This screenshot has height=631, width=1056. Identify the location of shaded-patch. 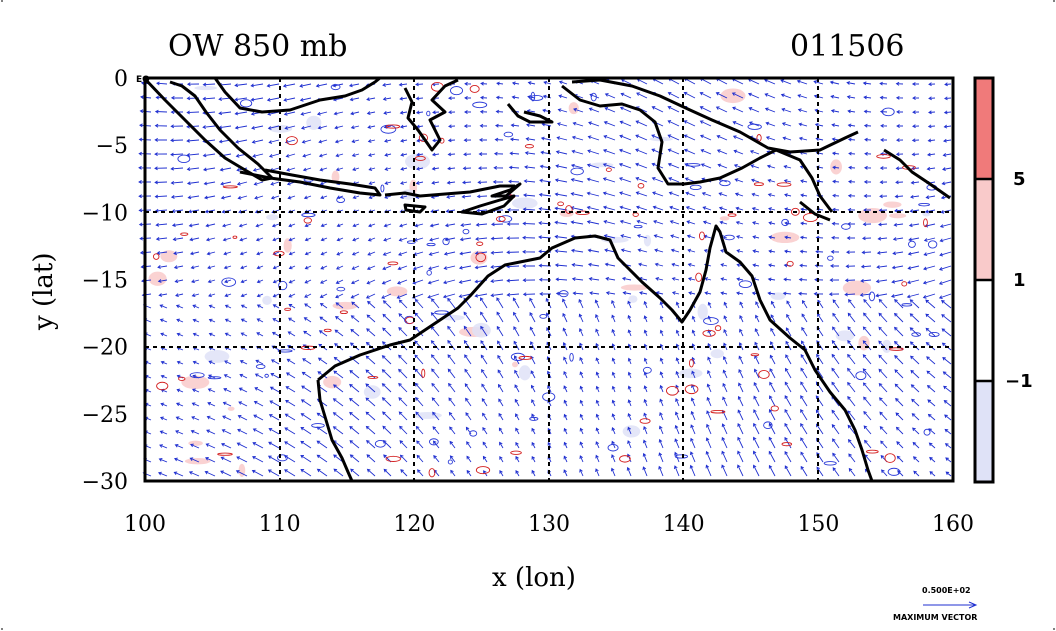
(515, 364).